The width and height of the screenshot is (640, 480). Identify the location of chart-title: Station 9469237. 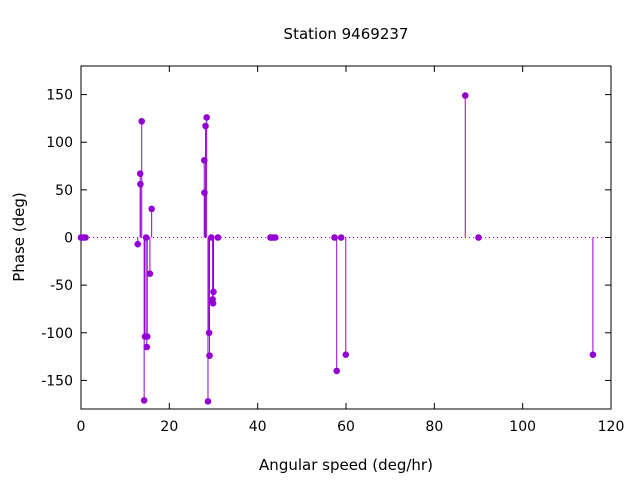
(346, 34).